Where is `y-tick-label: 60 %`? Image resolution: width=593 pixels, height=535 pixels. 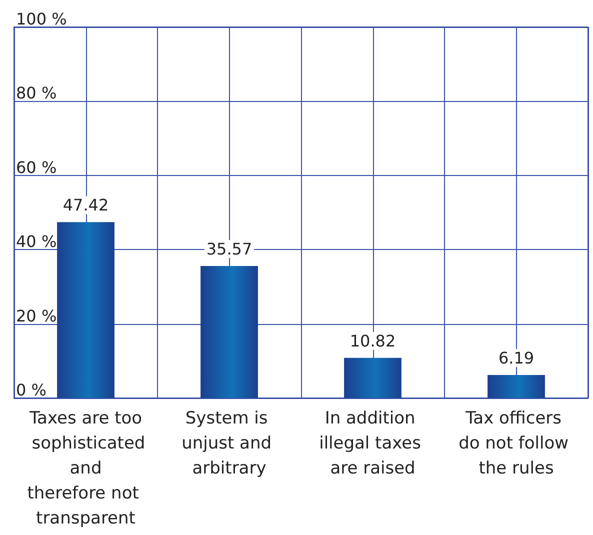 y-tick-label: 60 % is located at coordinates (36, 167).